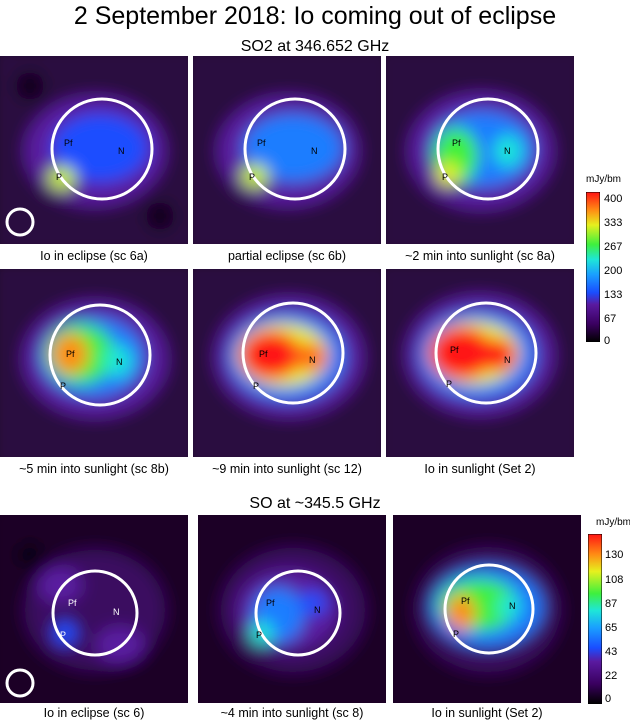  I want to click on colorbar-tick: 22, so click(611, 676).